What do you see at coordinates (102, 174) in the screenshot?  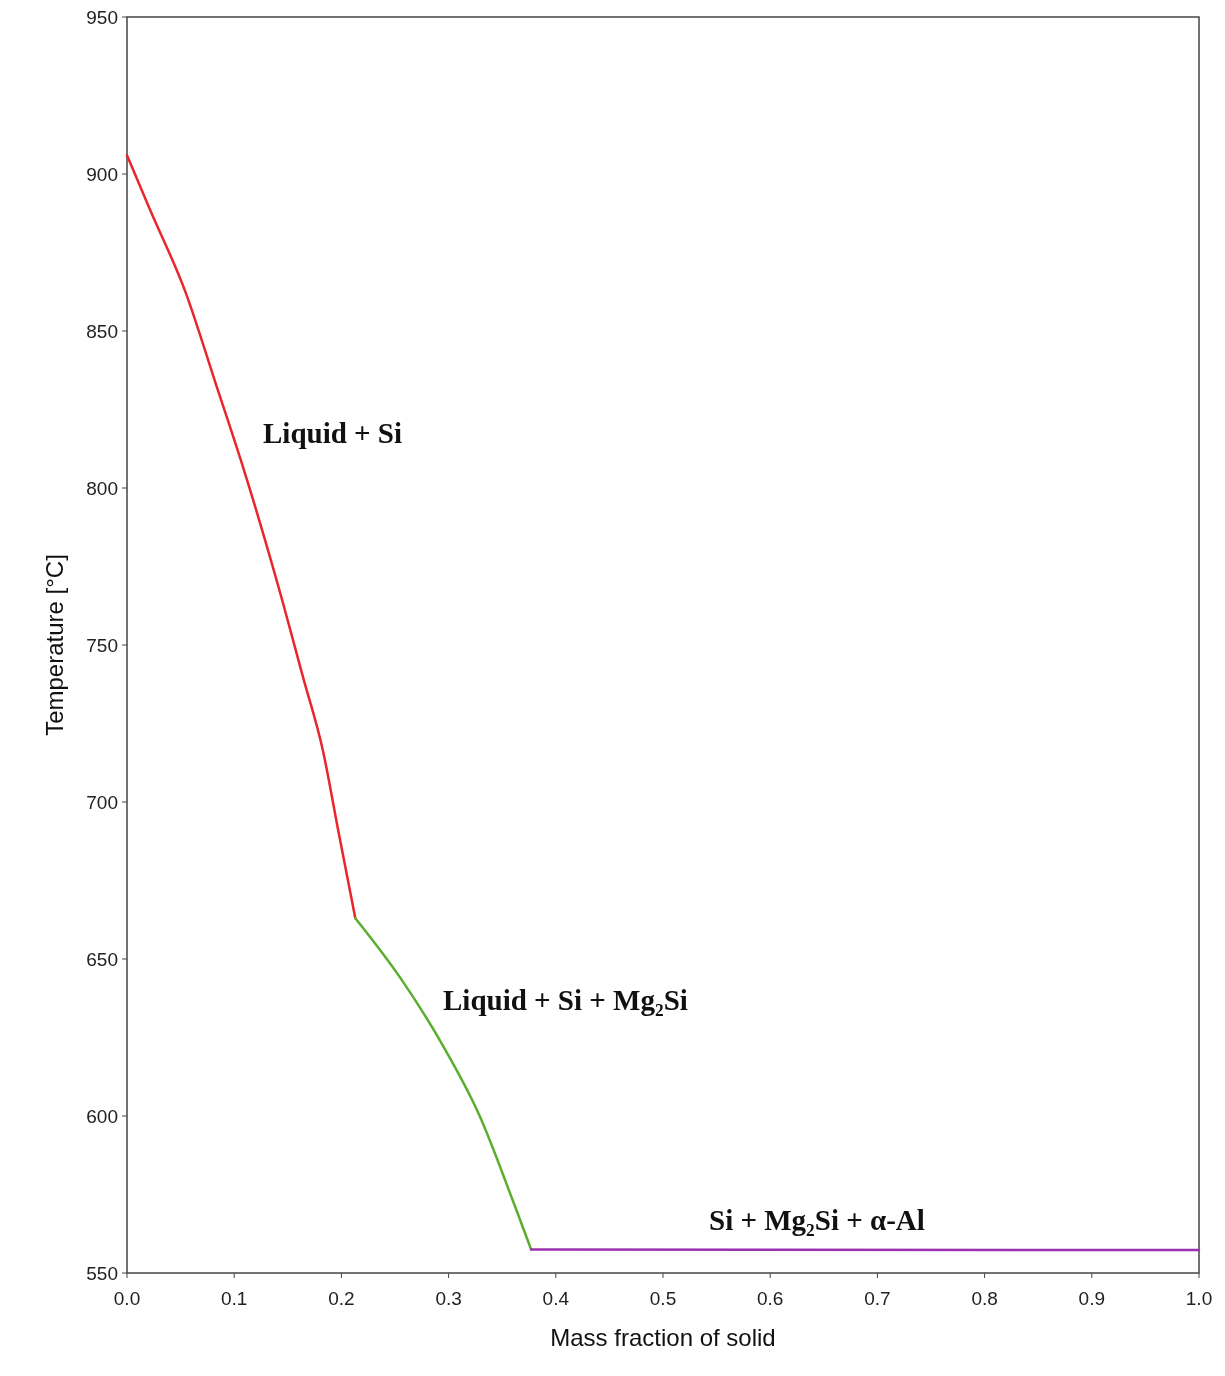 I see `y-tick-label: 900` at bounding box center [102, 174].